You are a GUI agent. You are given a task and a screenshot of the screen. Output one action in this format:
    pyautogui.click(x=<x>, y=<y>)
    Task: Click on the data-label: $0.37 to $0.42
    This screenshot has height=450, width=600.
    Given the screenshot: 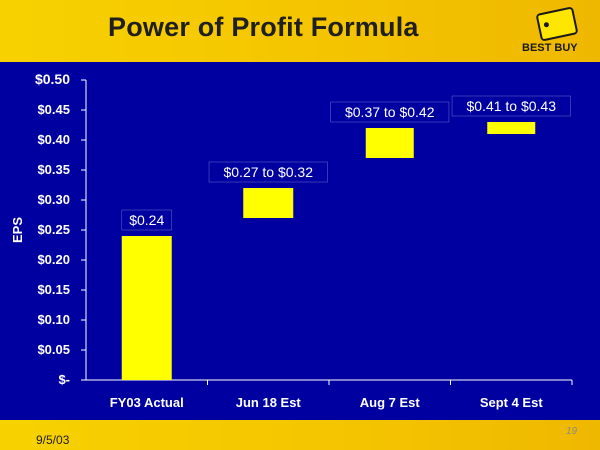 What is the action you would take?
    pyautogui.click(x=390, y=112)
    